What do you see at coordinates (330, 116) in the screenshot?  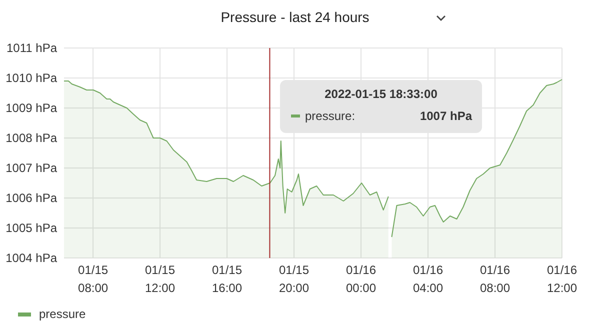 I see `annotation: pressure:` at bounding box center [330, 116].